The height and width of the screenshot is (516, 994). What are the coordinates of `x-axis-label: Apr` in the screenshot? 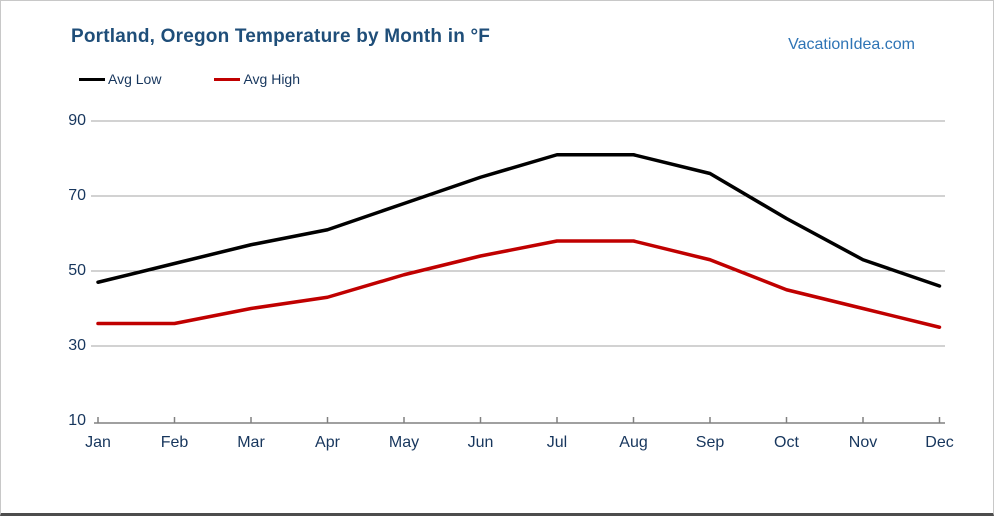 It's located at (327, 442).